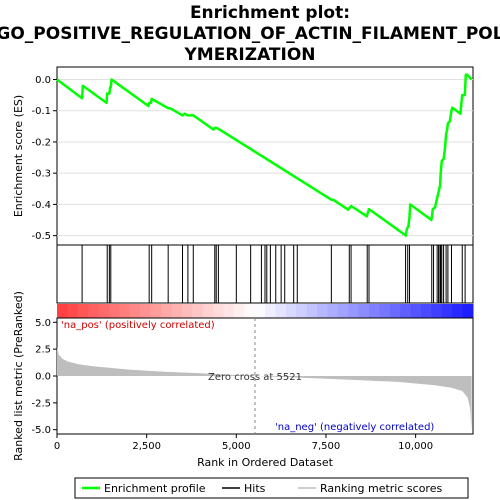 The width and height of the screenshot is (500, 500). Describe the element at coordinates (41, 142) in the screenshot. I see `es-y-tick-label: -0.2` at that location.